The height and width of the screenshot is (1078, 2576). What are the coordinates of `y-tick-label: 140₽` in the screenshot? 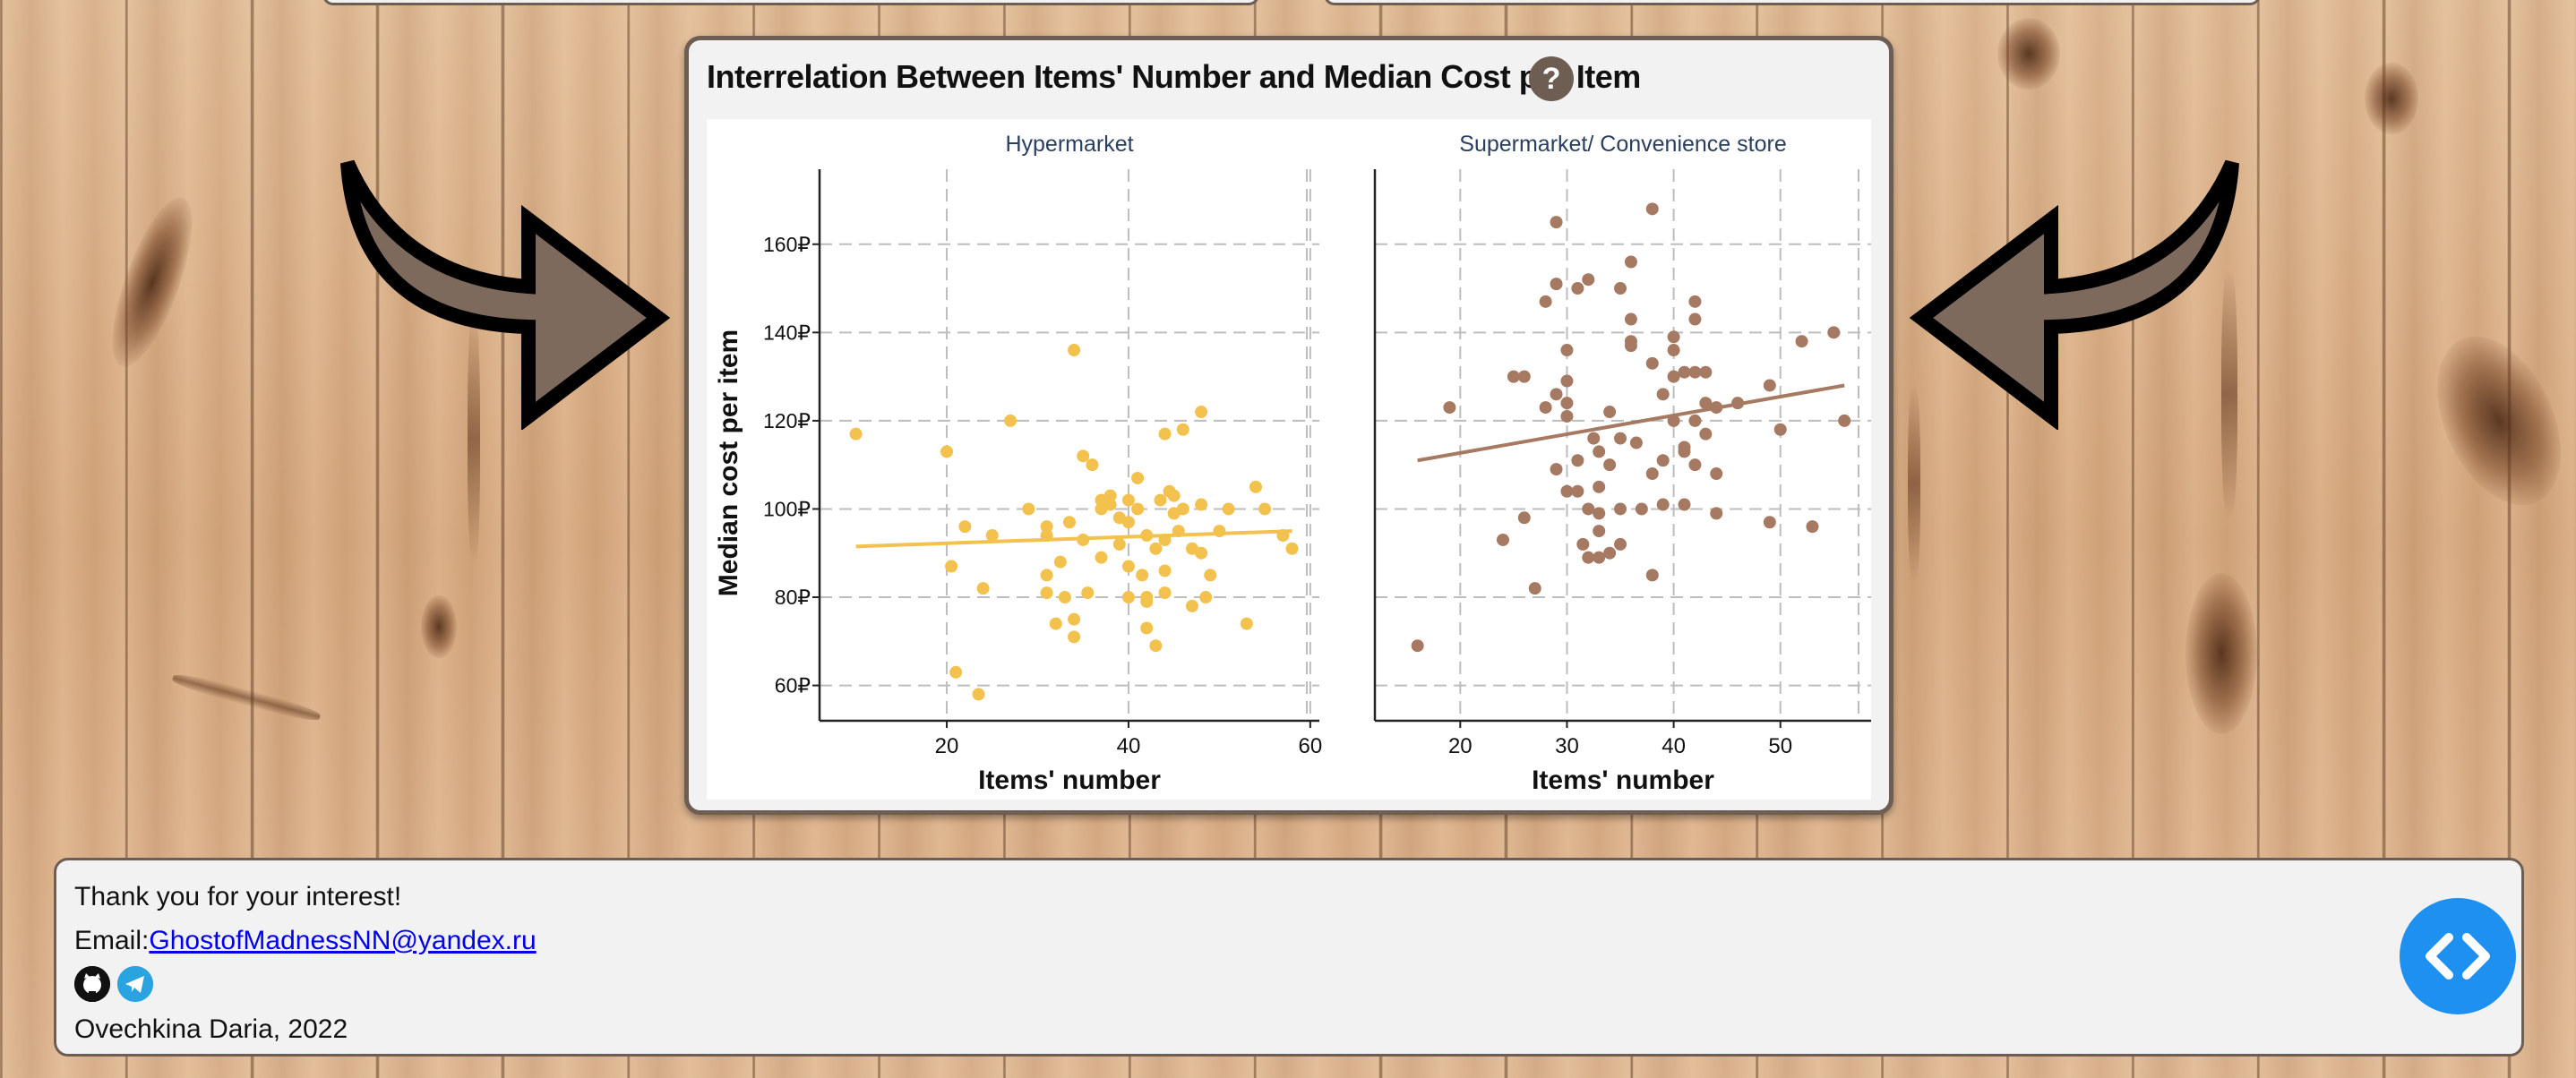 It's located at (787, 332).